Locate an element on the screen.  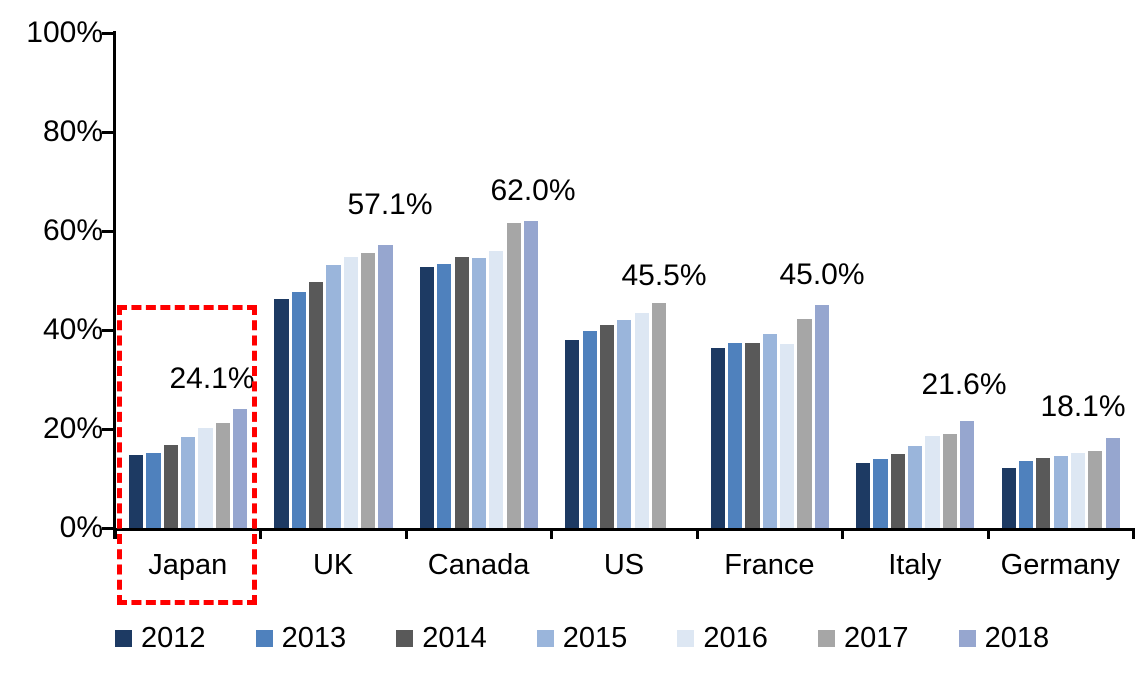
bar-france-2013 is located at coordinates (735, 435).